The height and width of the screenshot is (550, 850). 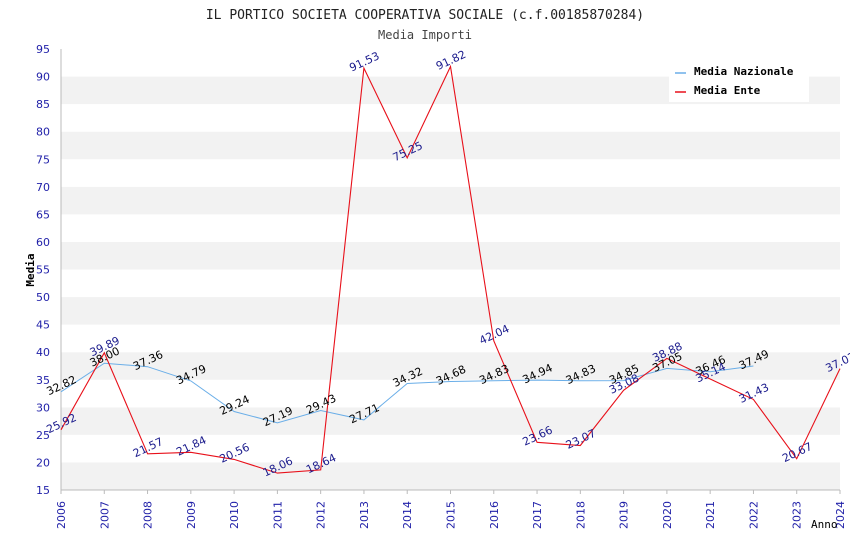 I want to click on x-axis-label: Anno, so click(x=824, y=524).